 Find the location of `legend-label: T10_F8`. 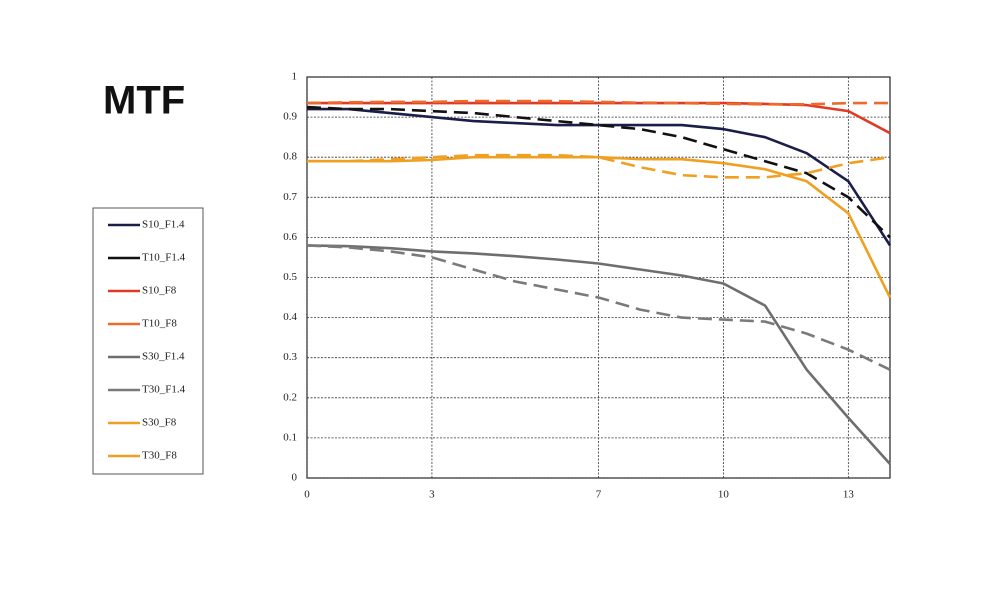

legend-label: T10_F8 is located at coordinates (159, 324).